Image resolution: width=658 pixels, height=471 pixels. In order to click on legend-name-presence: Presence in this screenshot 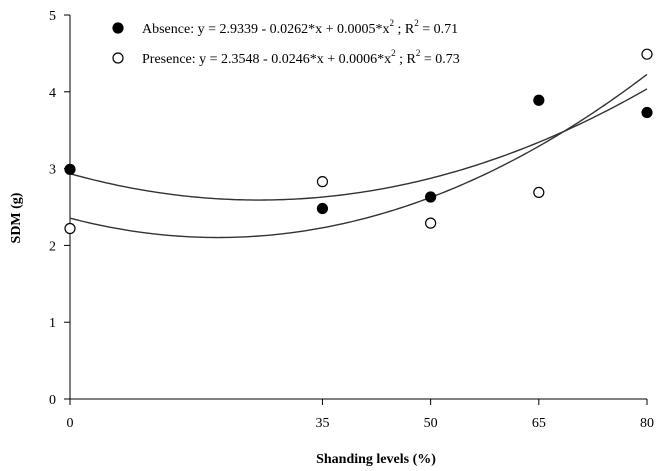, I will do `click(167, 59)`.